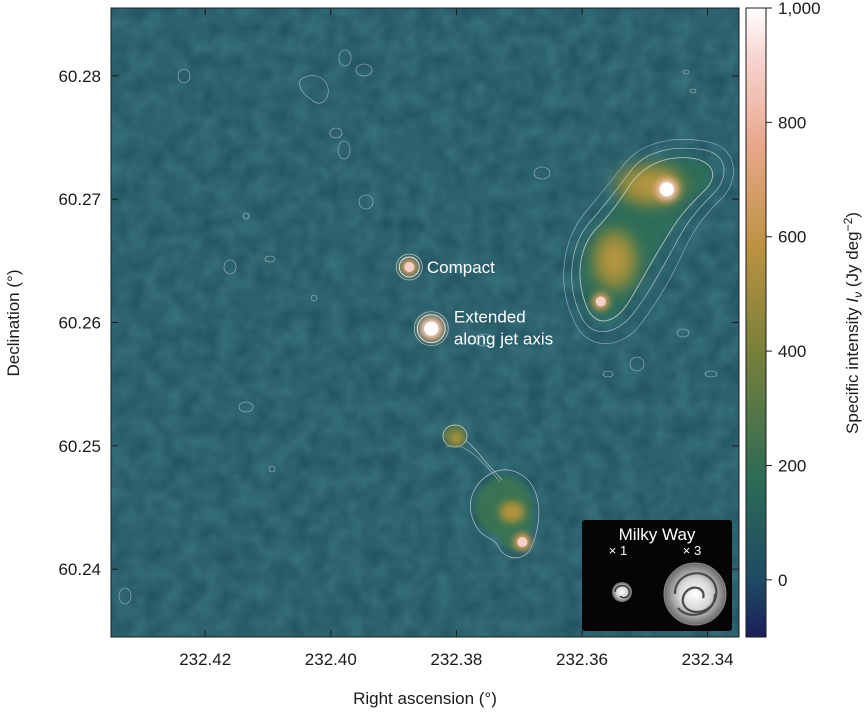  I want to click on colorbar-ticks: 0 200 400 600 800 1,000, so click(793, 295).